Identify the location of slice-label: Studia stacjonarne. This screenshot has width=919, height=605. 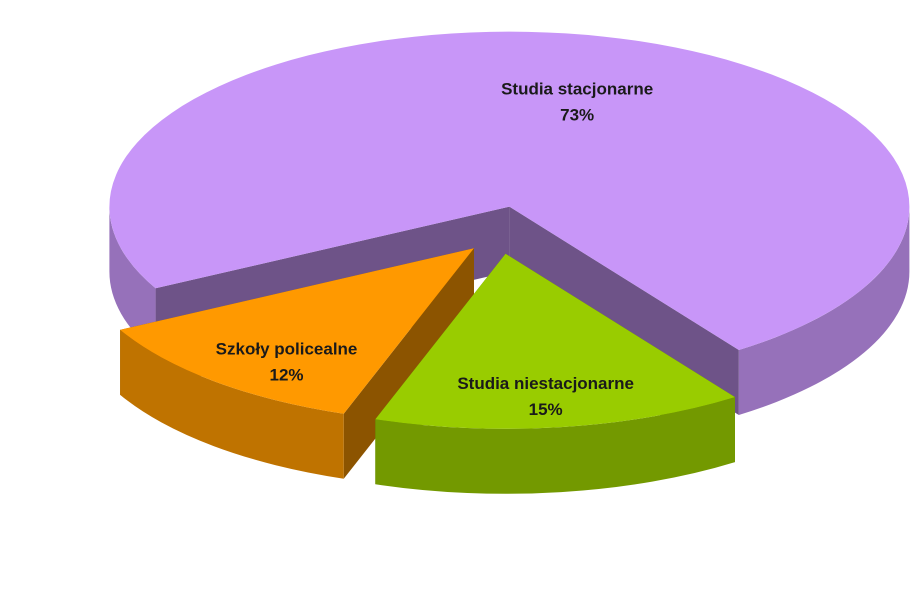
(577, 89).